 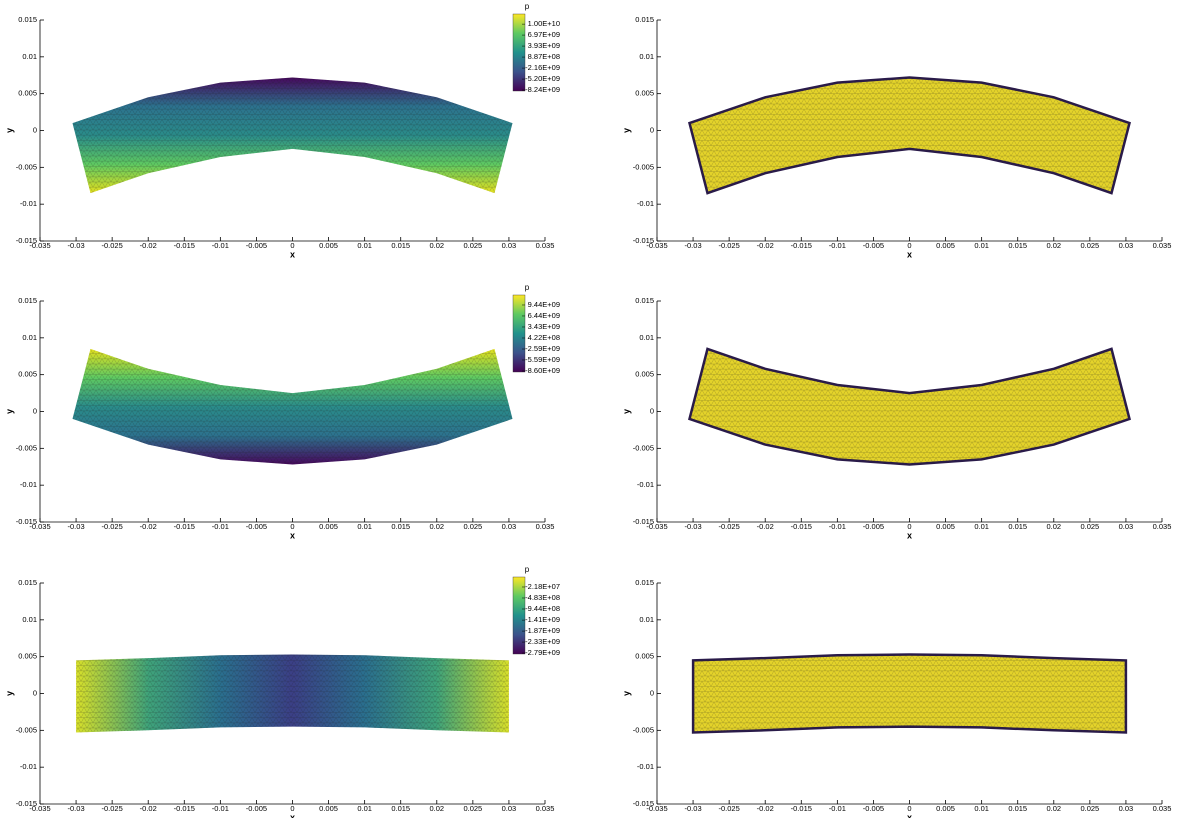 I want to click on colorbar-tick-label: 4.22E+08, so click(x=544, y=337).